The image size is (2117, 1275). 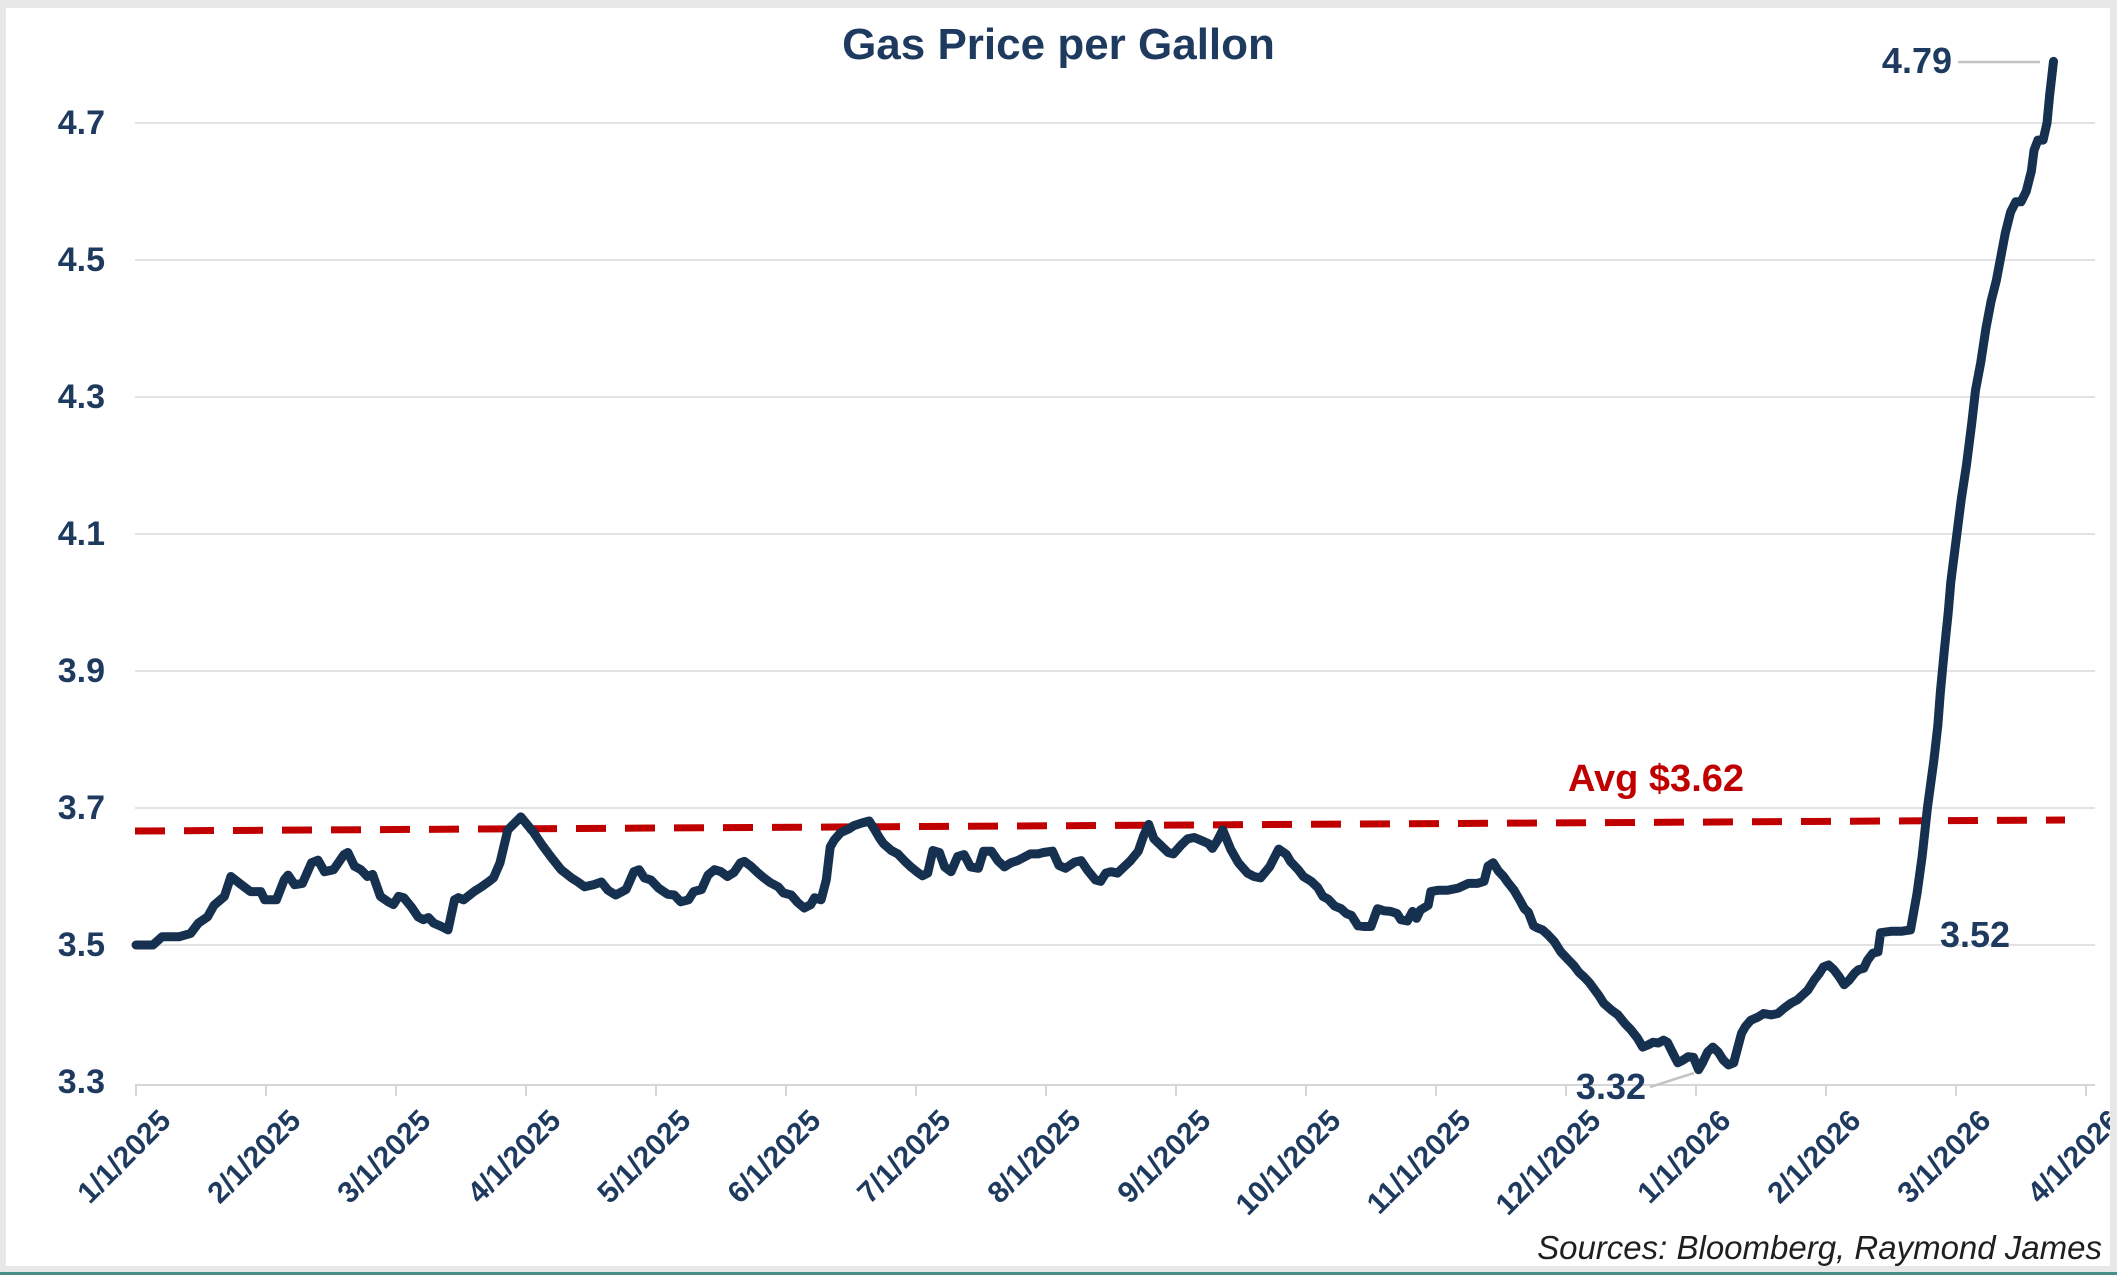 What do you see at coordinates (1672, 1080) in the screenshot?
I see `leader-line-min` at bounding box center [1672, 1080].